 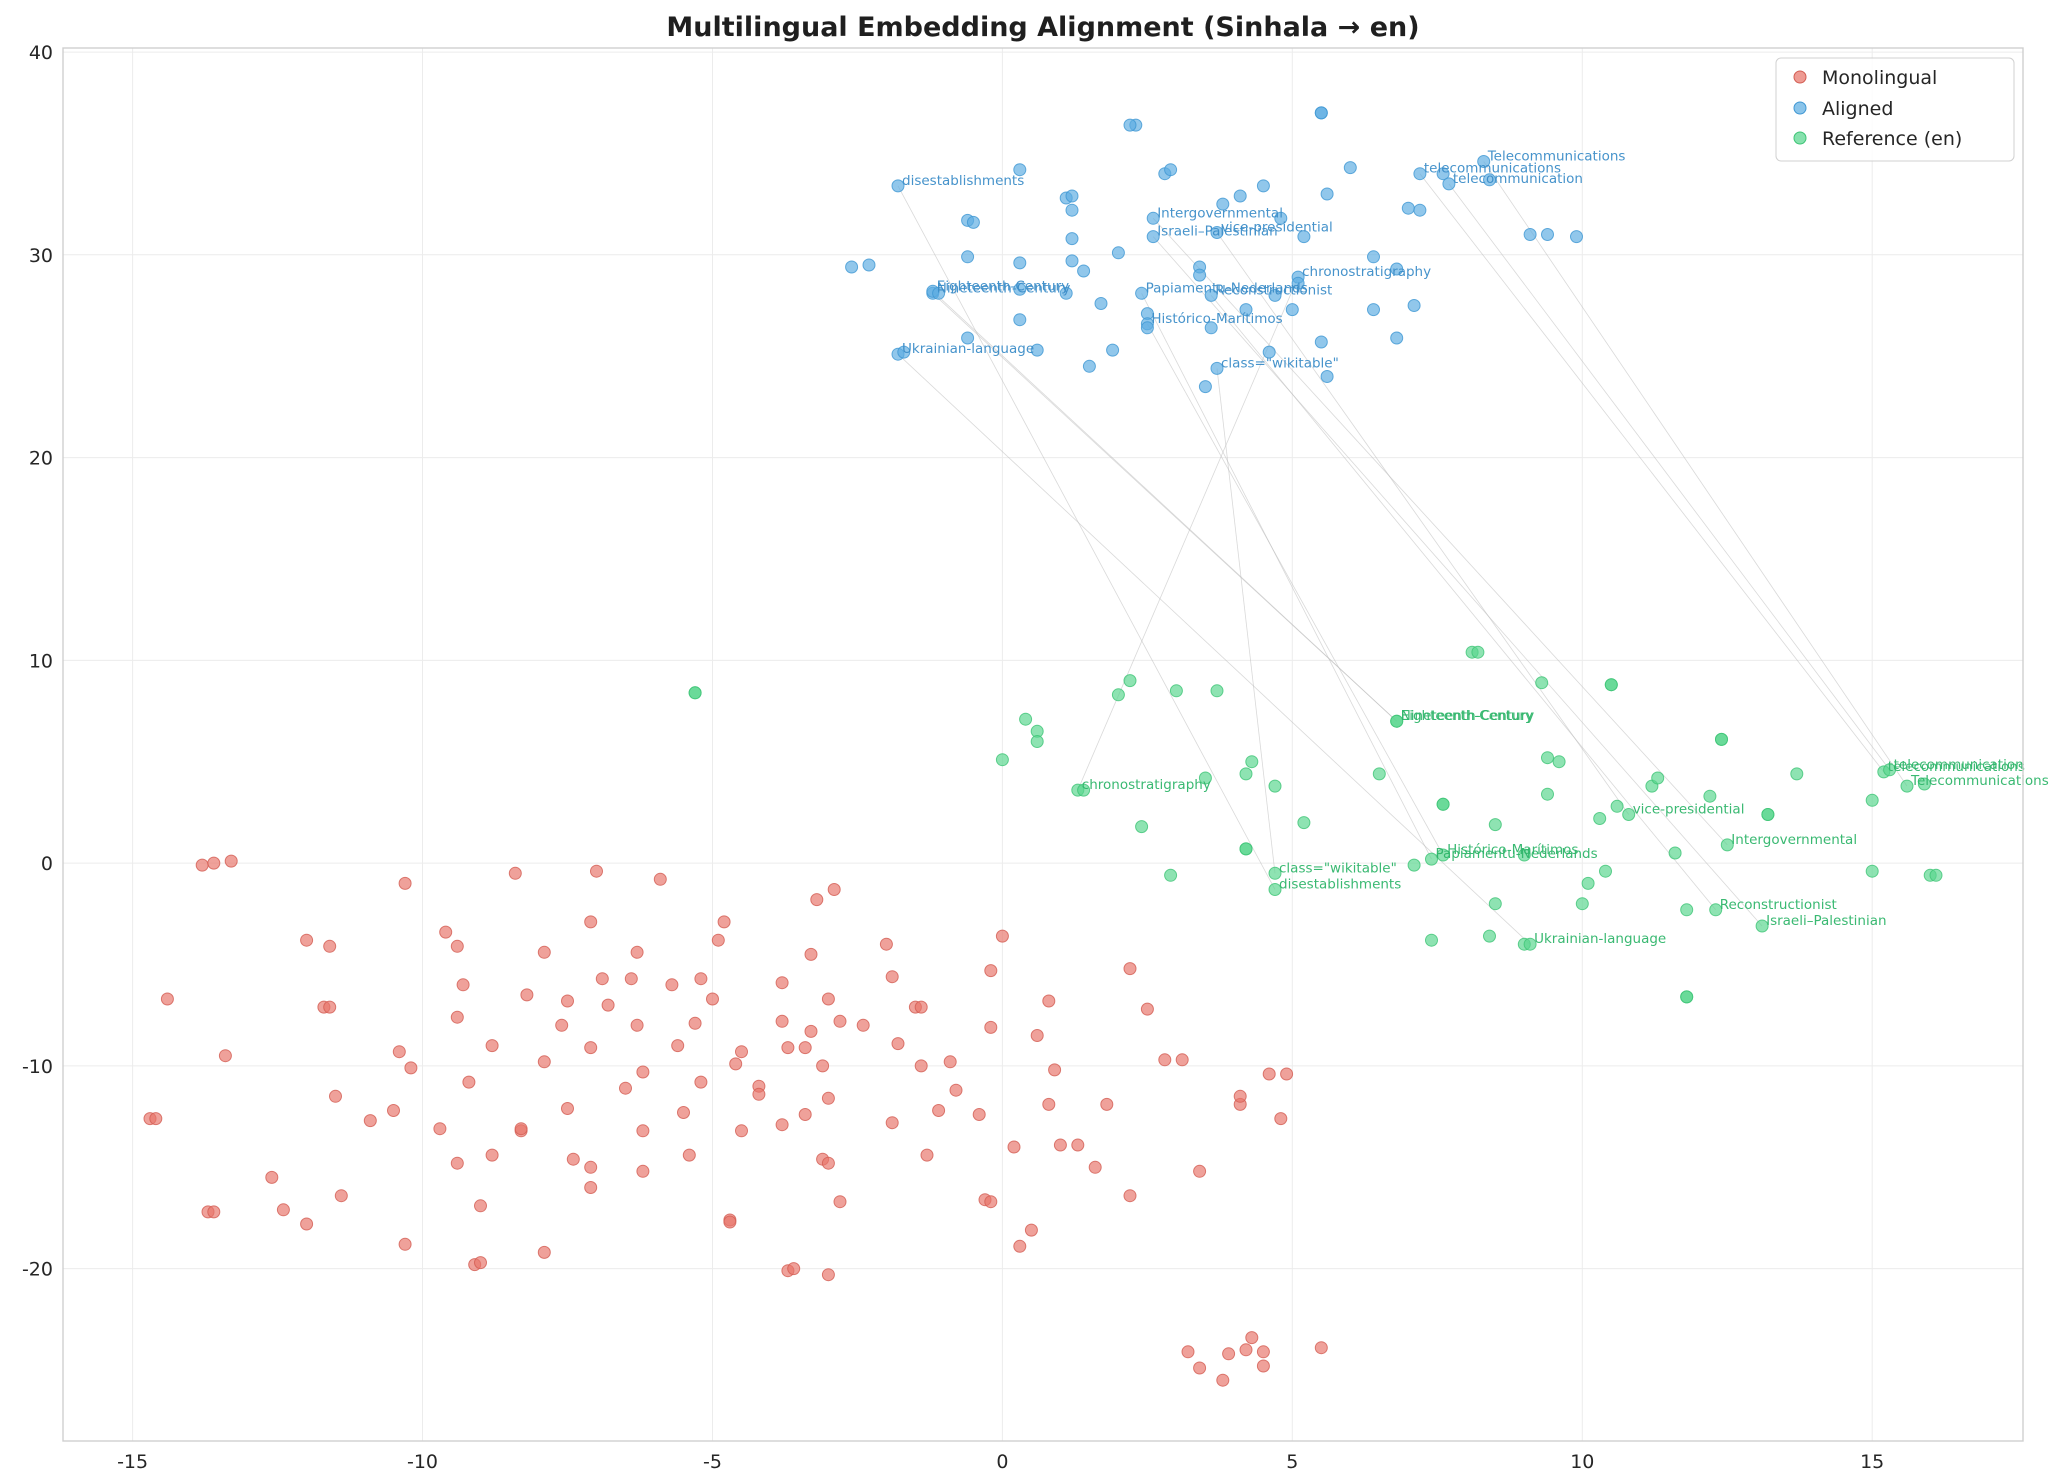 I want to click on x-tick-label: -5, so click(x=712, y=1462).